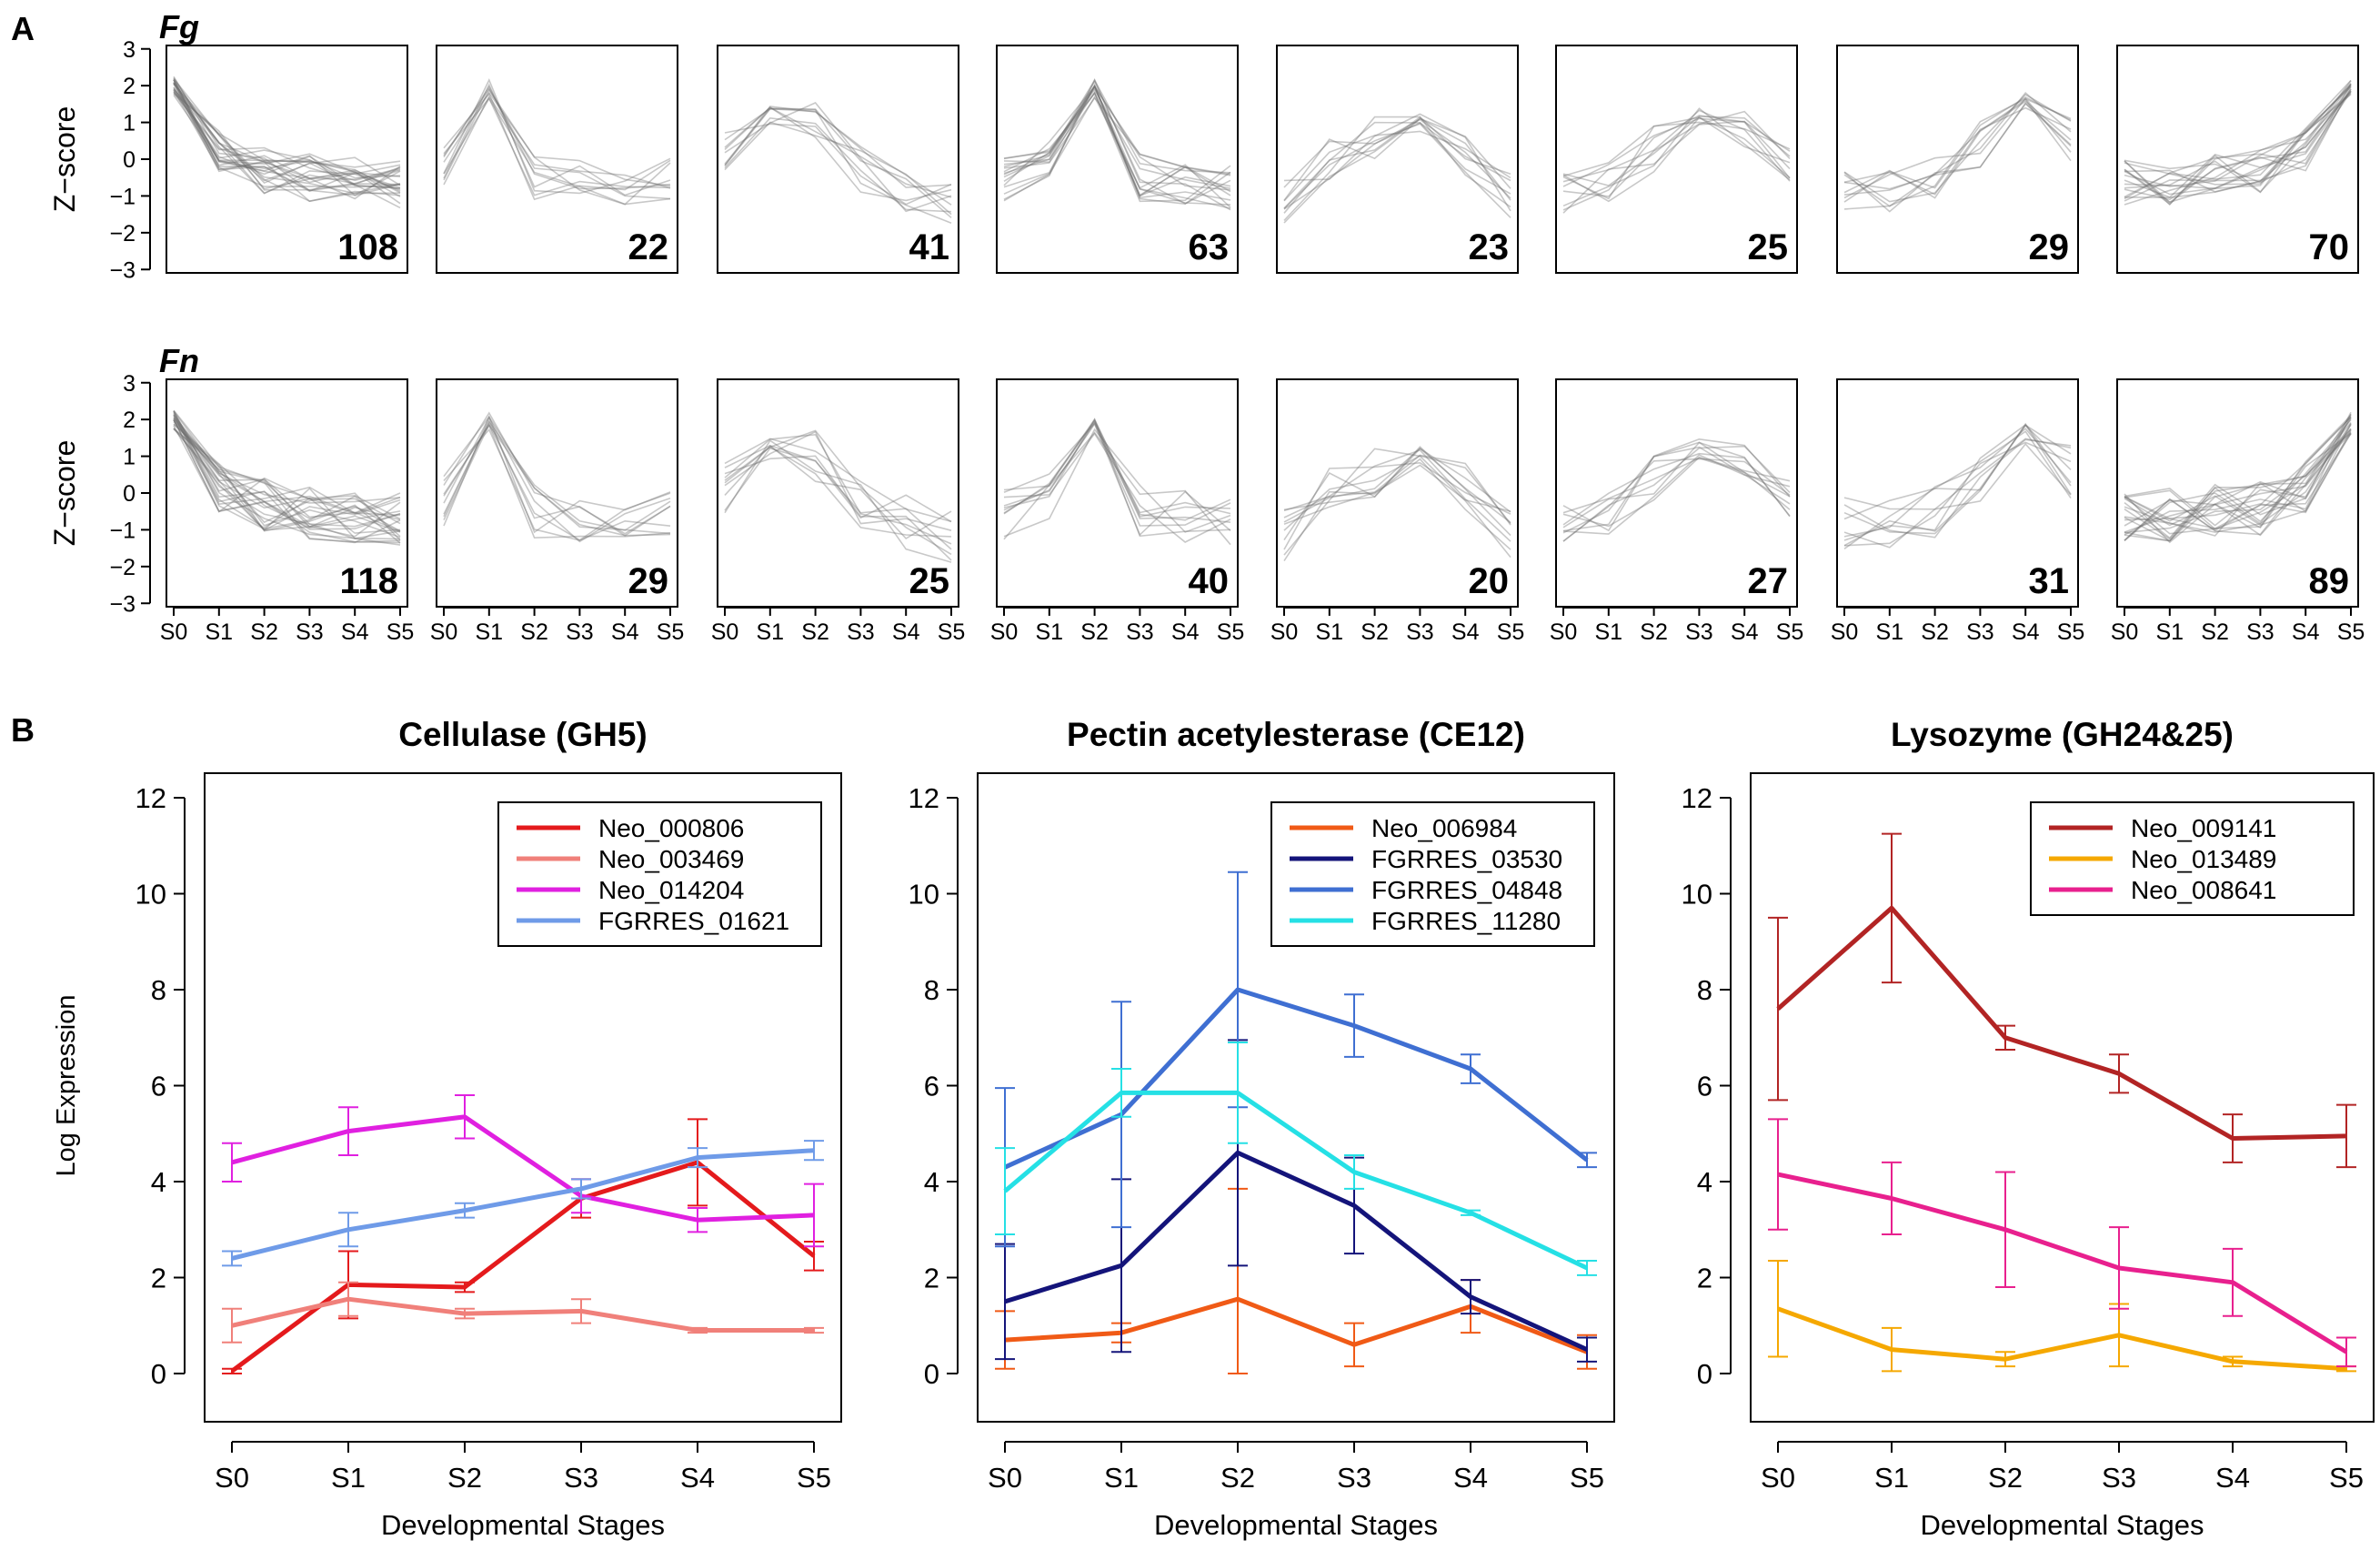  What do you see at coordinates (2119, 1478) in the screenshot?
I see `x-tick-label: S3` at bounding box center [2119, 1478].